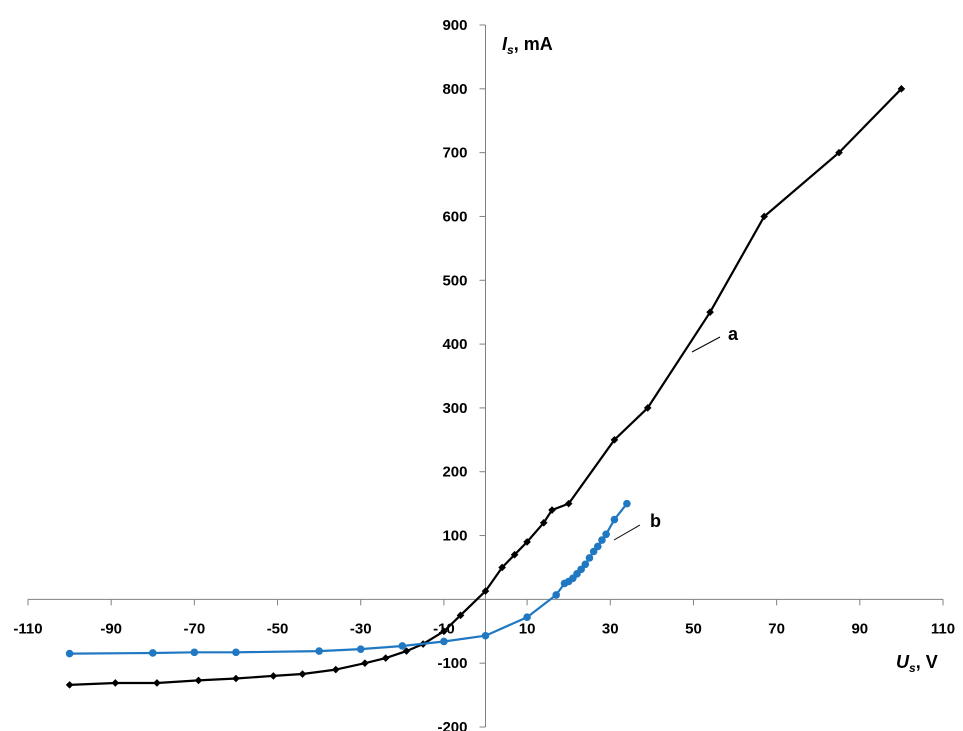  I want to click on x-axis-symbol: U, so click(903, 662).